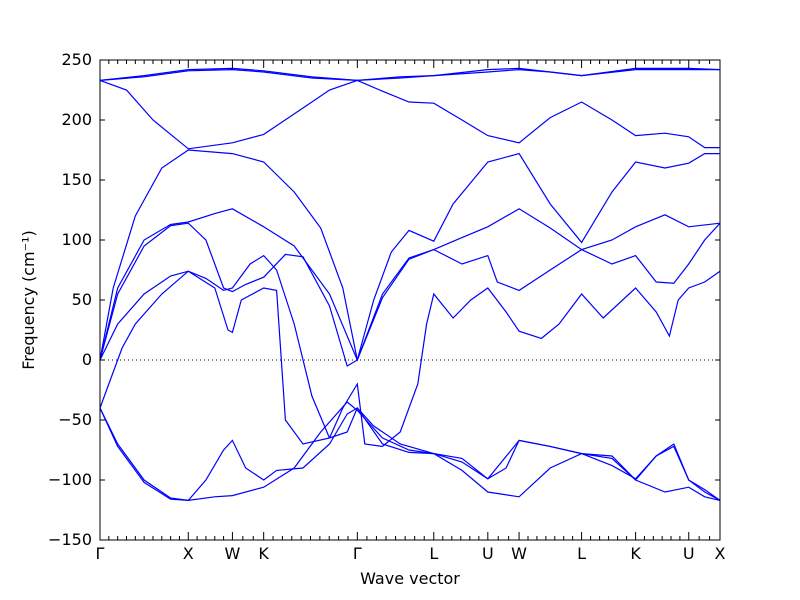  Describe the element at coordinates (76, 59) in the screenshot. I see `y-tick-label: 250` at that location.